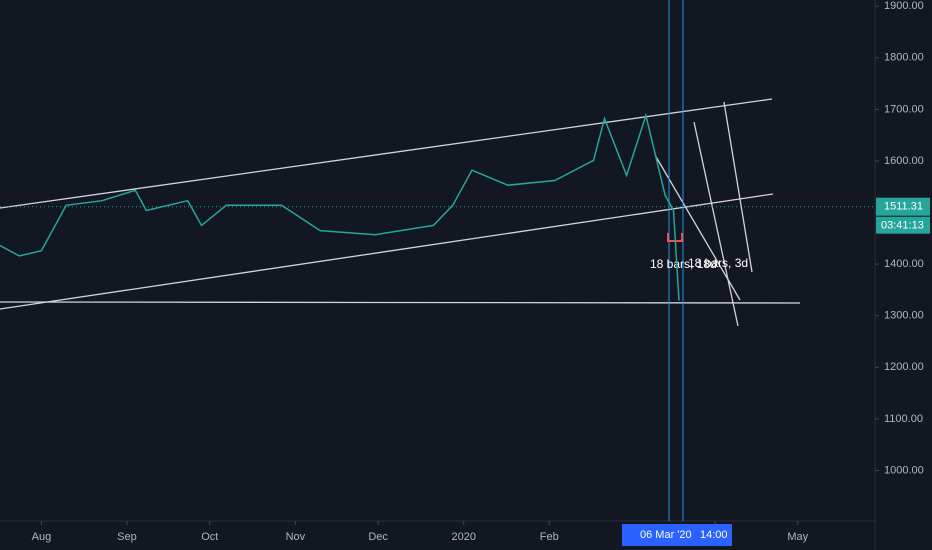 This screenshot has width=932, height=550. Describe the element at coordinates (904, 109) in the screenshot. I see `y-tick-label: 1700.00` at that location.